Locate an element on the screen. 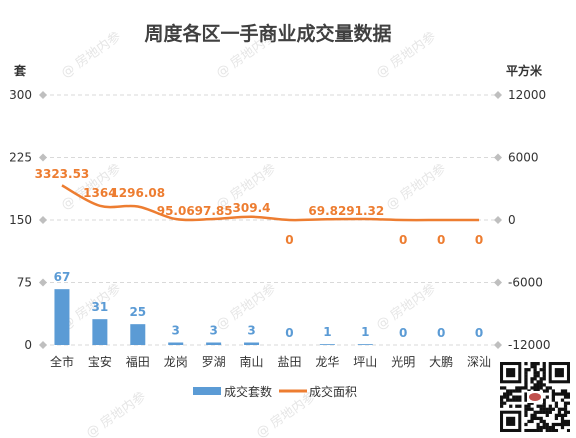  category-label: 大鹏 is located at coordinates (441, 362).